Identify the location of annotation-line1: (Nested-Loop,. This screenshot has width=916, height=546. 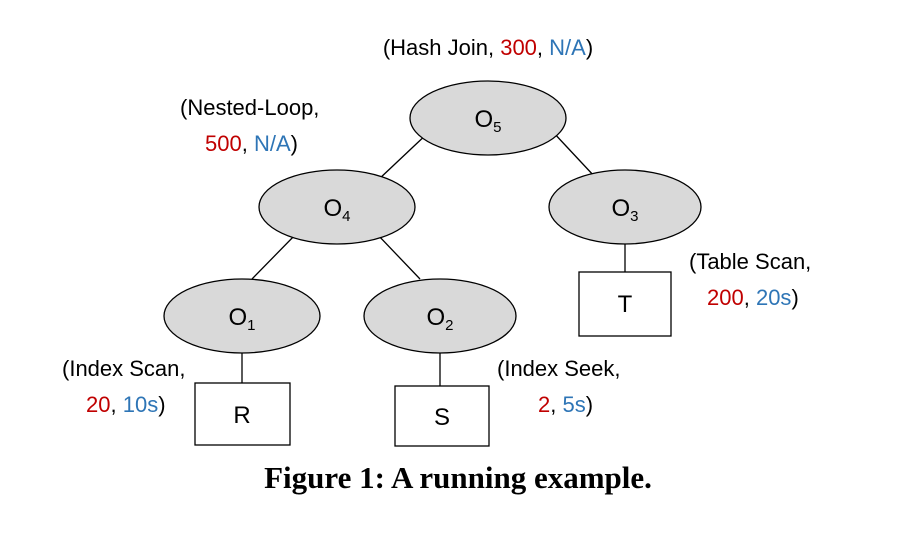
(249, 107).